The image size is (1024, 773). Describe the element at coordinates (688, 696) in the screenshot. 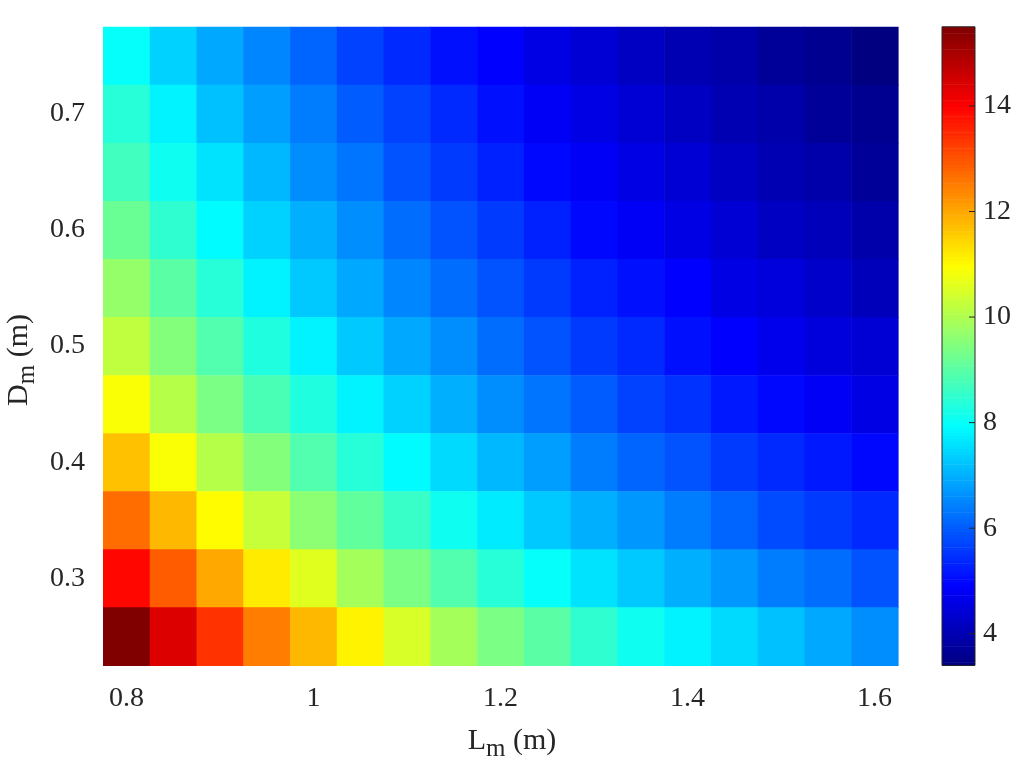

I see `x-tick-label: 1.4` at that location.